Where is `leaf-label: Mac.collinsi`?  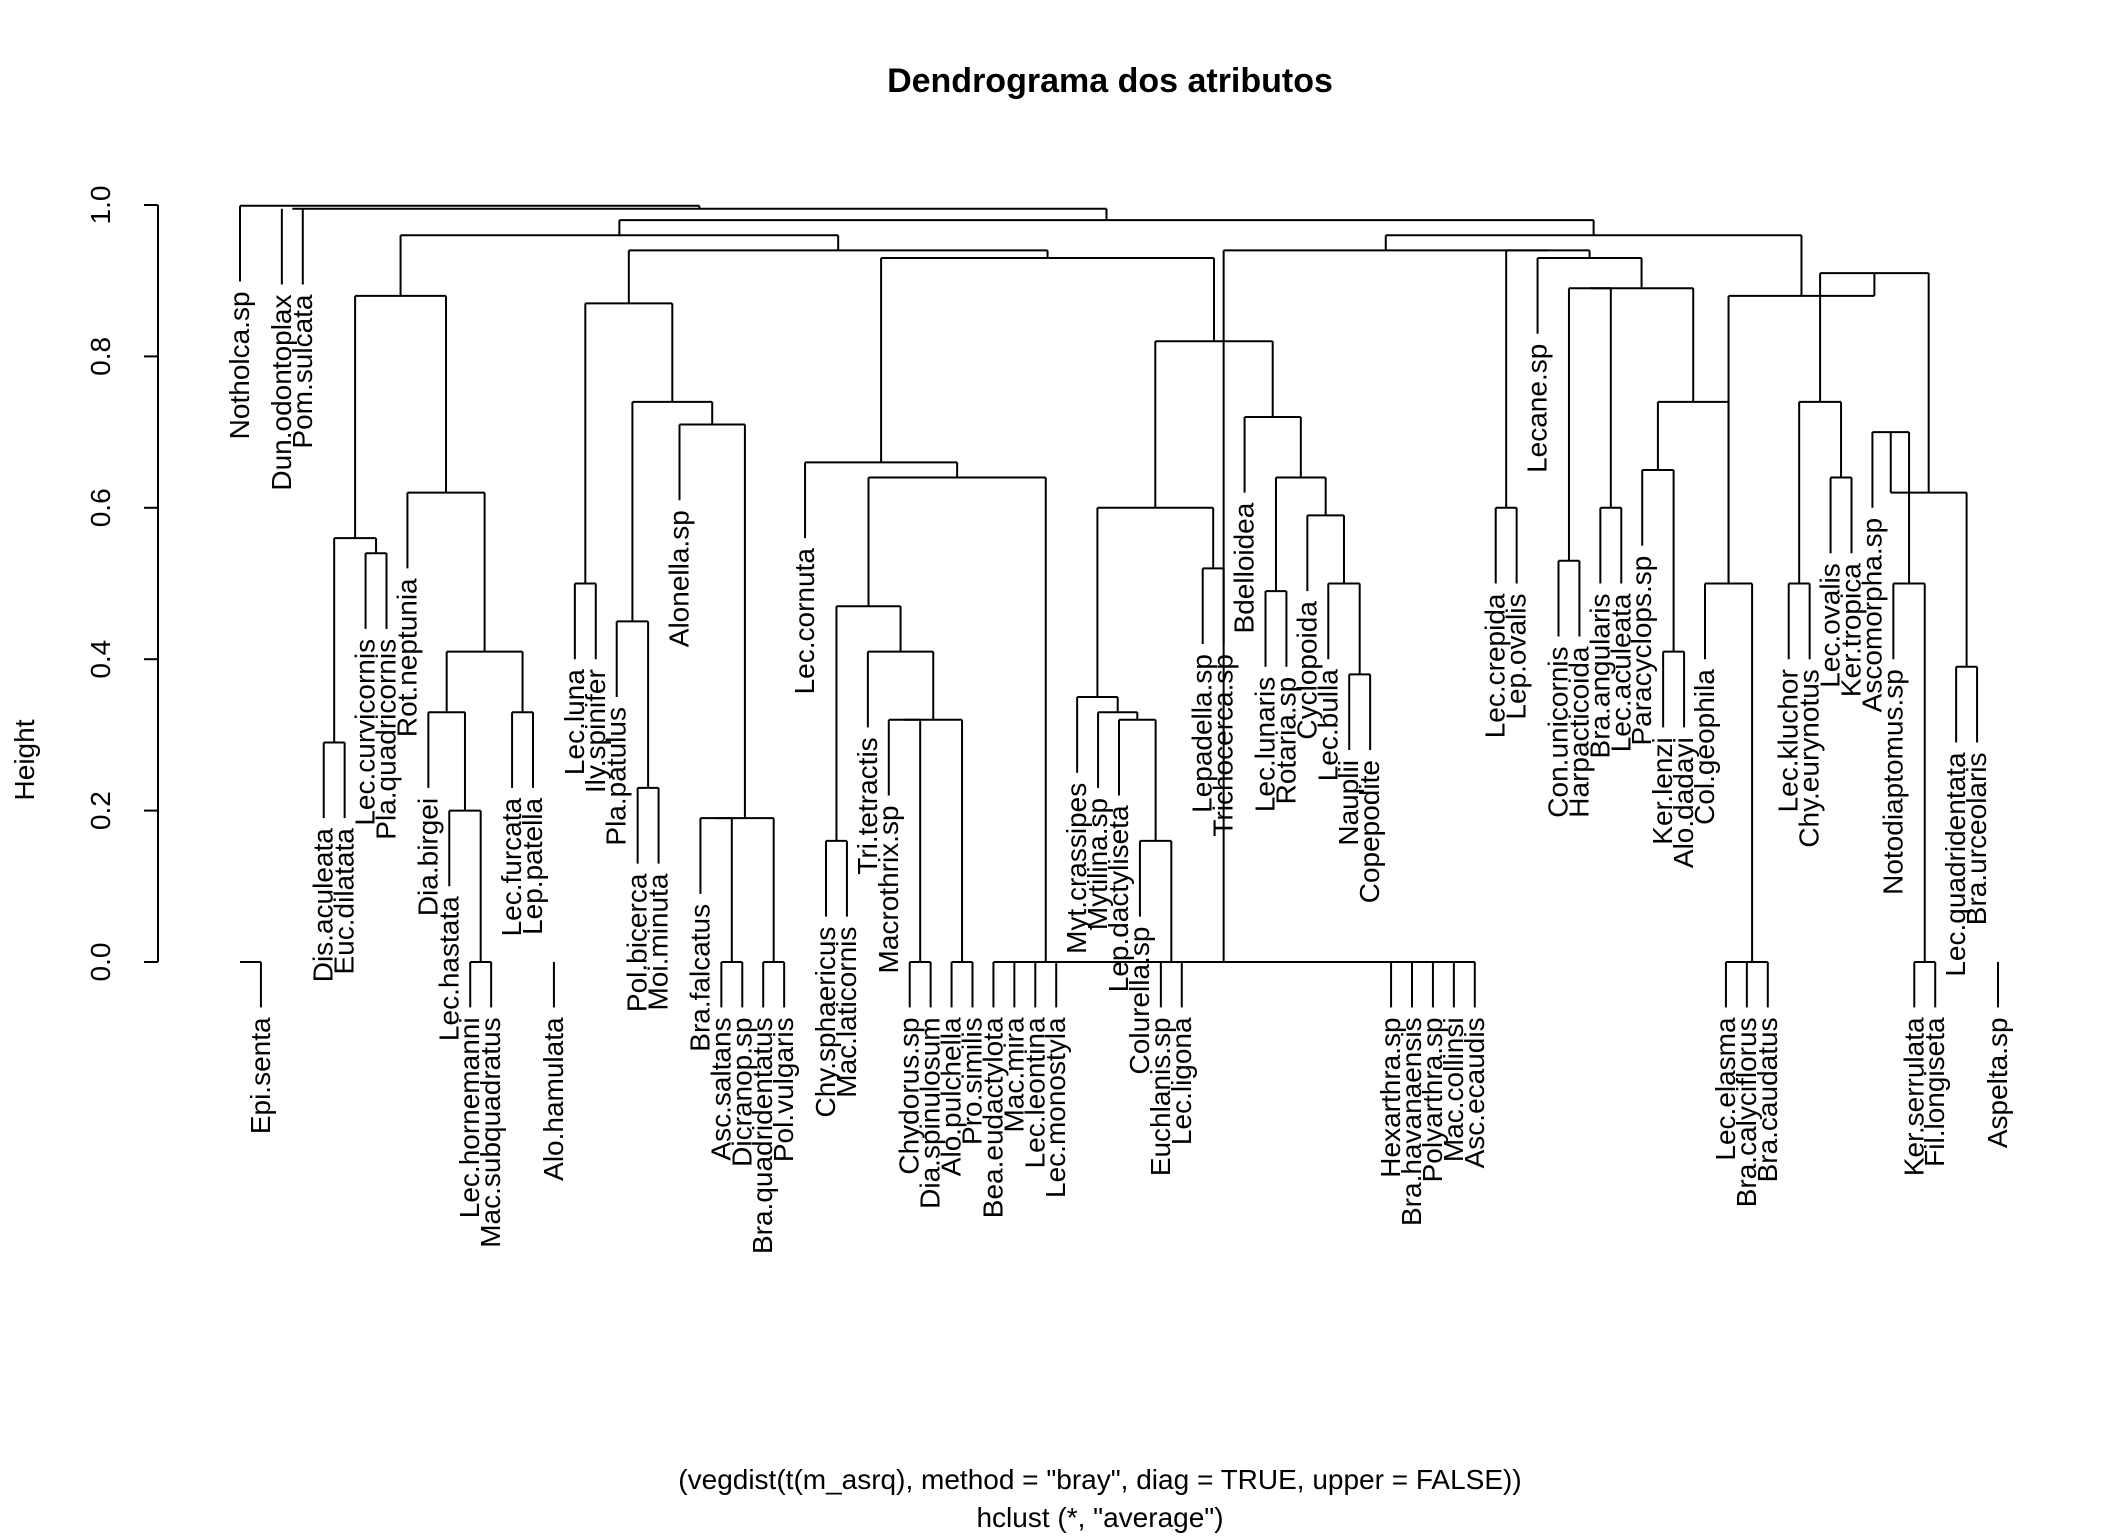 leaf-label: Mac.collinsi is located at coordinates (1453, 1089).